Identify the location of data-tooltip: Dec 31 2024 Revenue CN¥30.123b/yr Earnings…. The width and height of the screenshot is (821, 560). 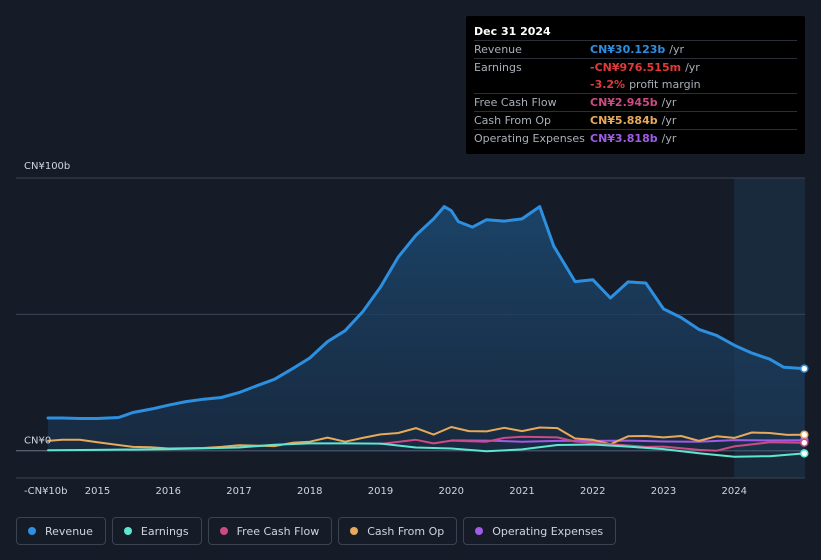
(635, 85).